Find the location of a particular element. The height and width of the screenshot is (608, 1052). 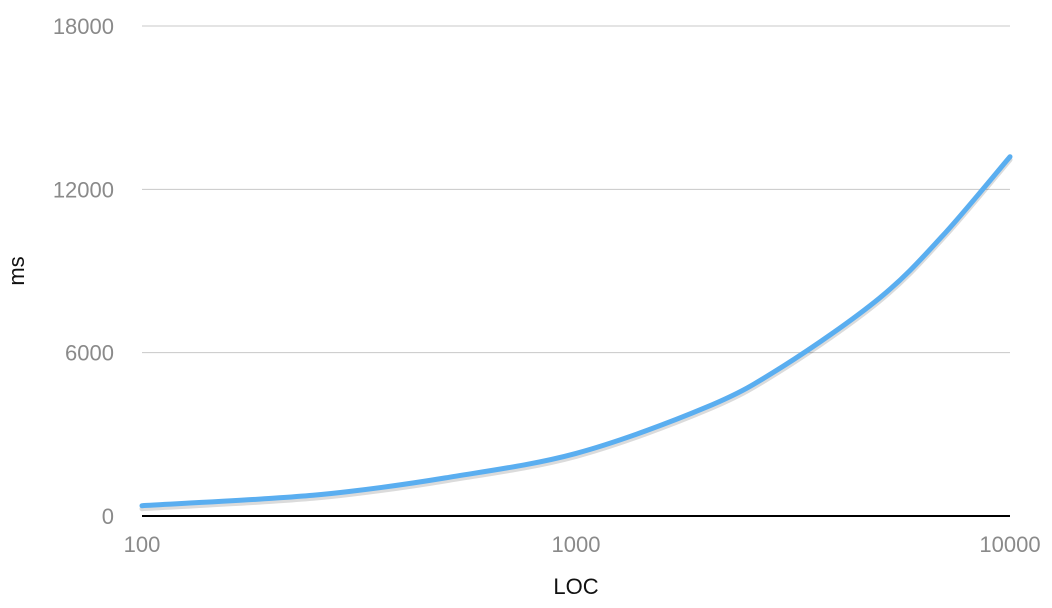

y-tick-label: 6000 is located at coordinates (89, 353).